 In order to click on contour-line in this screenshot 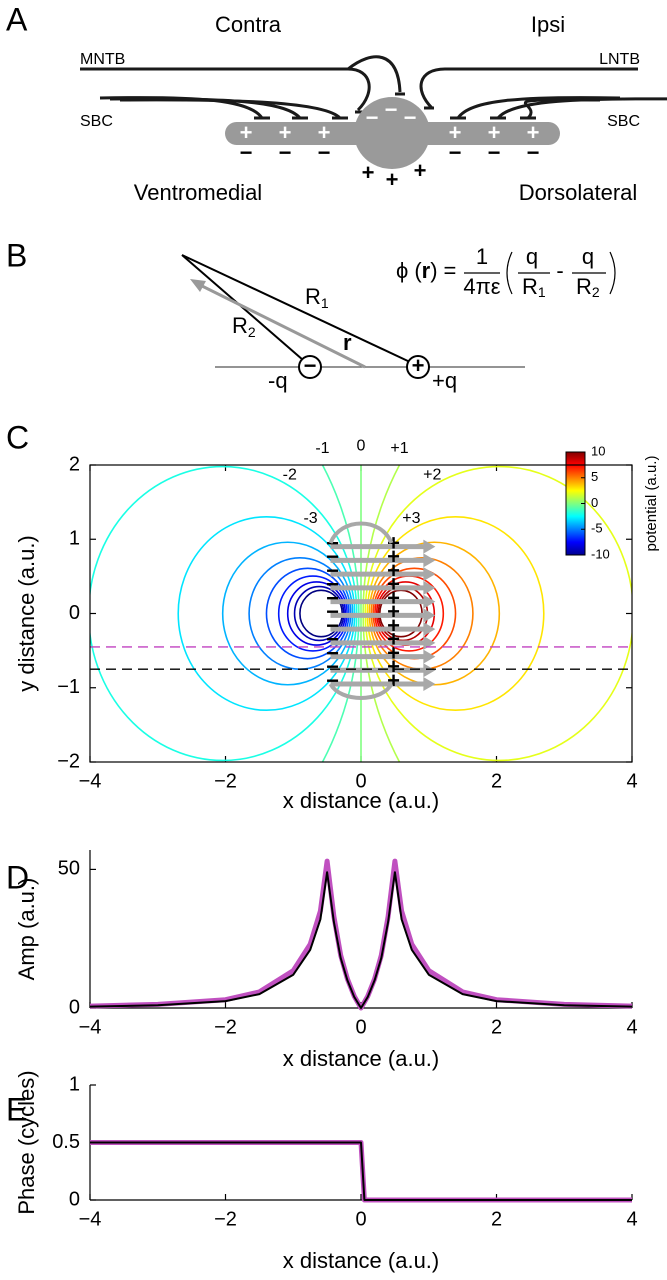, I will do `click(340, 613)`.